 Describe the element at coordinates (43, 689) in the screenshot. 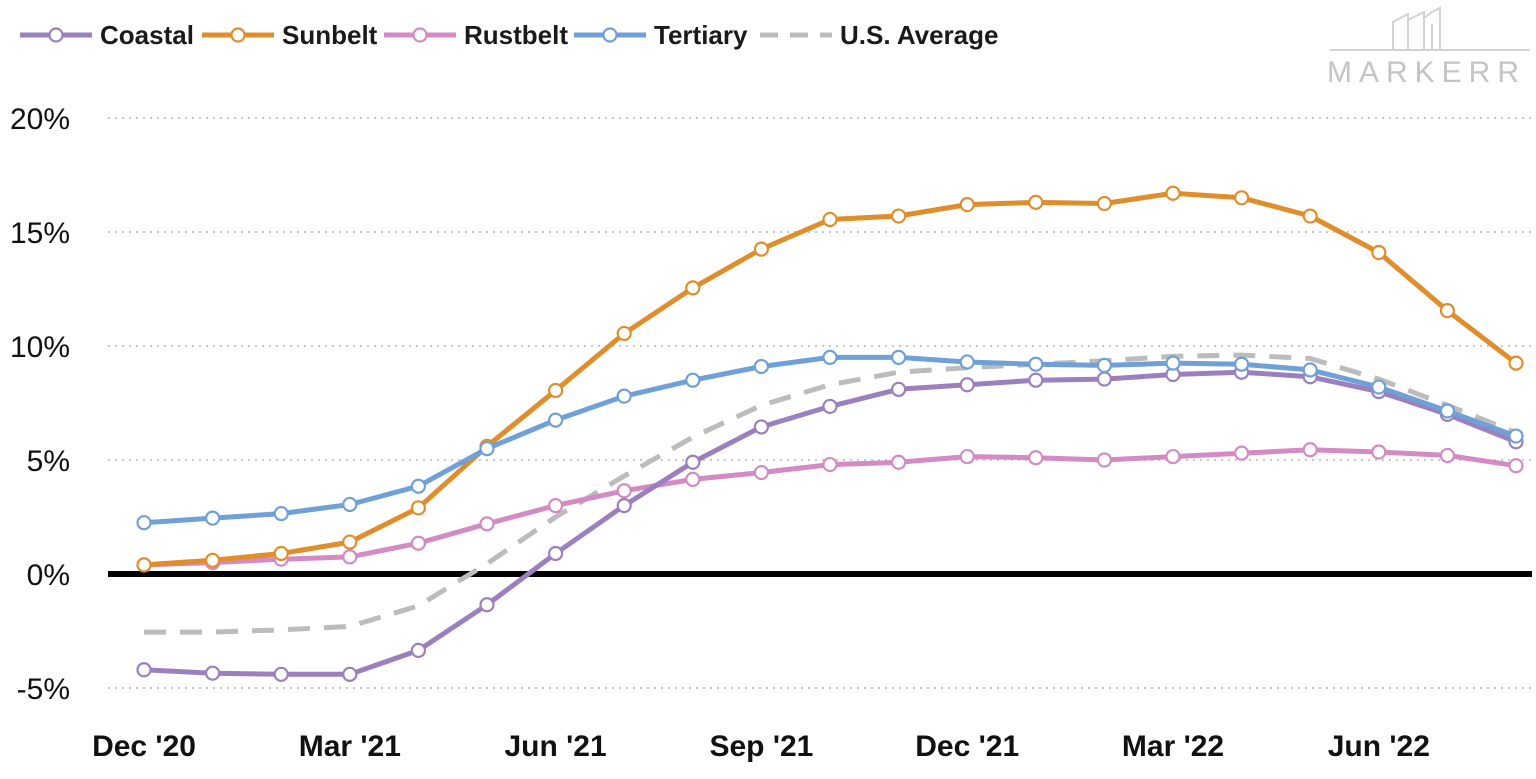

I see `y-tick-label: -5%` at that location.